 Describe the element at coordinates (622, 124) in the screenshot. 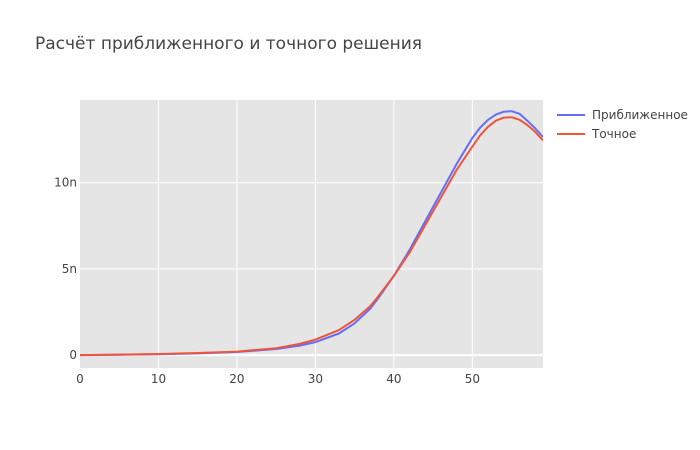

I see `legend: Приближенное Точное` at that location.